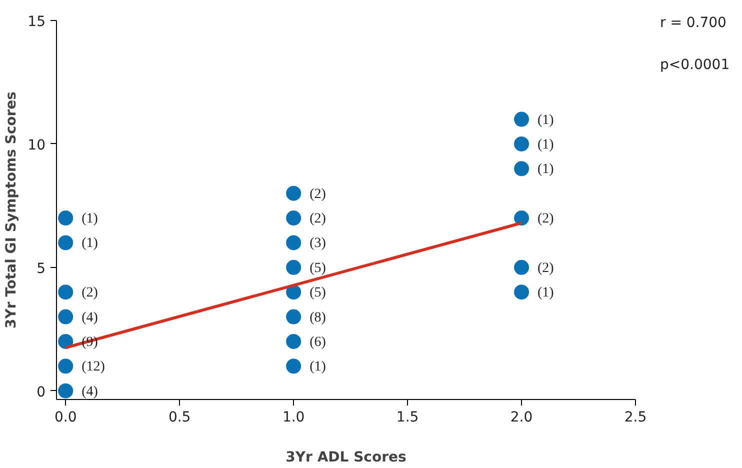 This screenshot has width=742, height=468. I want to click on y-tick-label: 5, so click(41, 268).